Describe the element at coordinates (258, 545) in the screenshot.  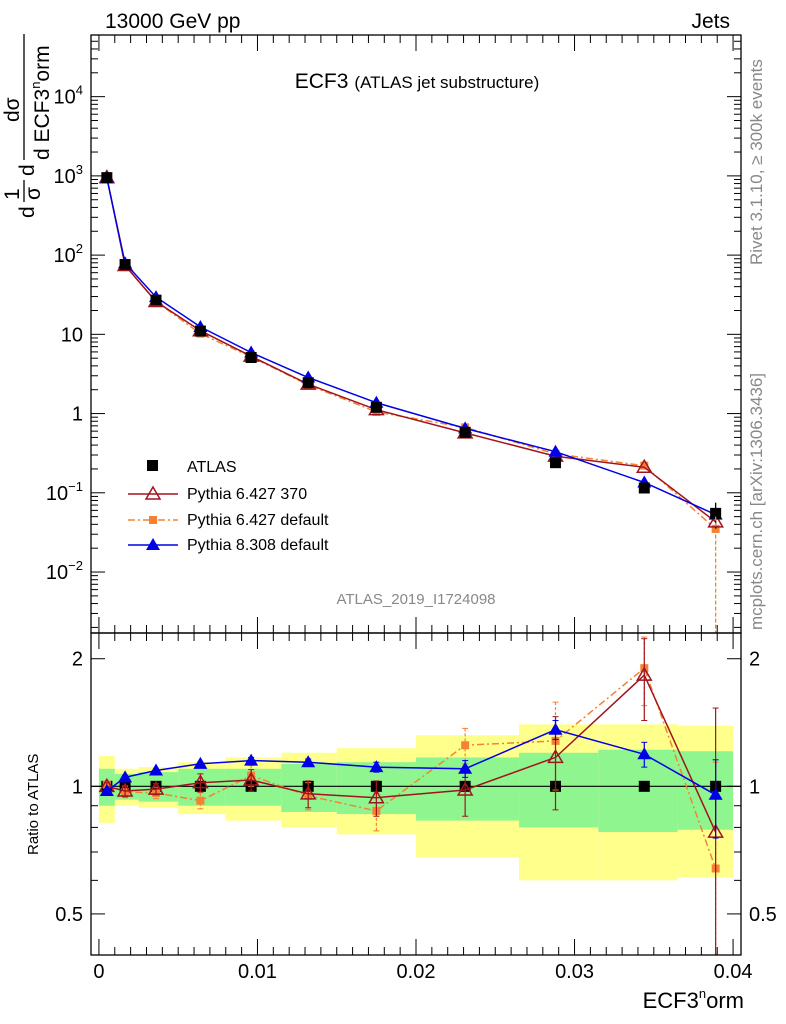
I see `legend-py8-label: Pythia 8.308 default` at that location.